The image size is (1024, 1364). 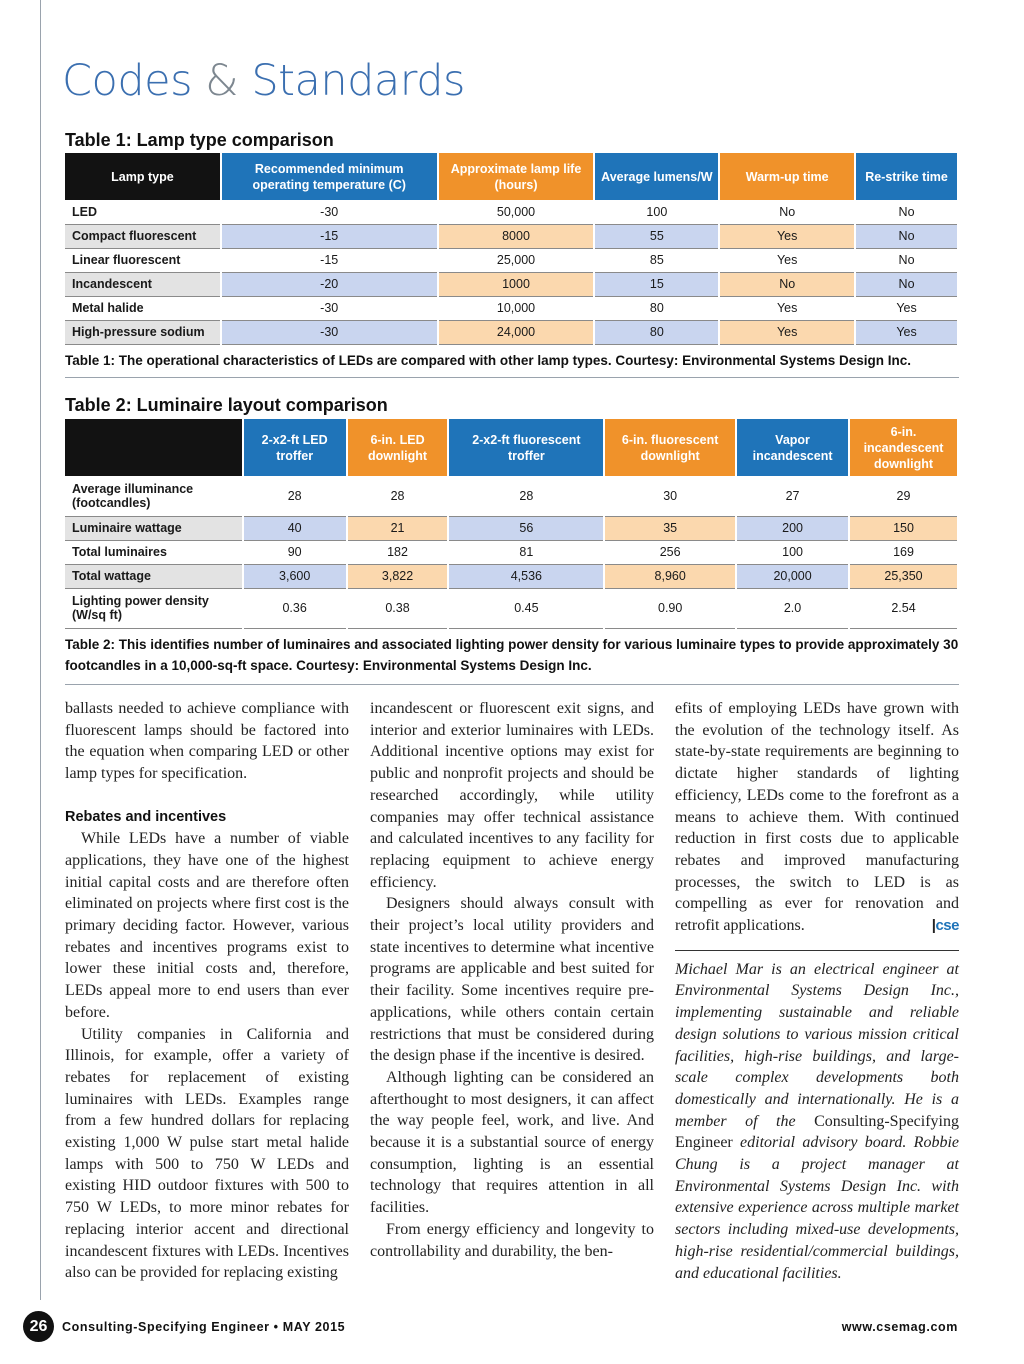 What do you see at coordinates (657, 176) in the screenshot?
I see `table1-header: Average lumens/W` at bounding box center [657, 176].